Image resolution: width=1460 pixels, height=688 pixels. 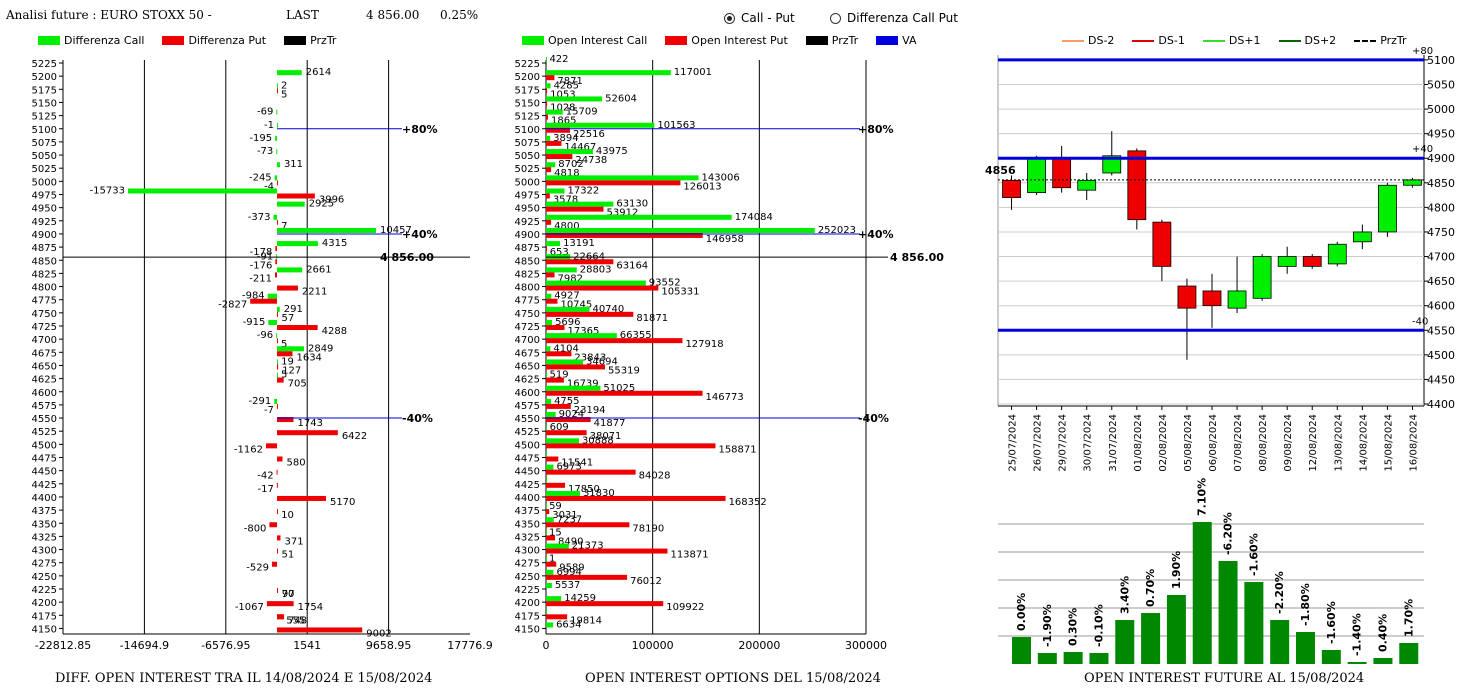 What do you see at coordinates (331, 200) in the screenshot?
I see `put-diff-label: 3996` at bounding box center [331, 200].